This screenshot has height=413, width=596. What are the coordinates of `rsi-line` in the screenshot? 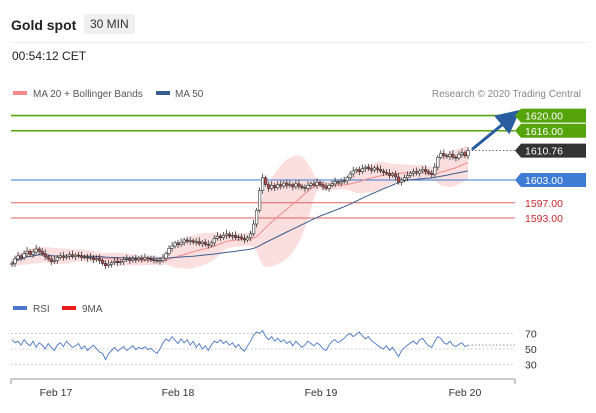 It's located at (240, 345).